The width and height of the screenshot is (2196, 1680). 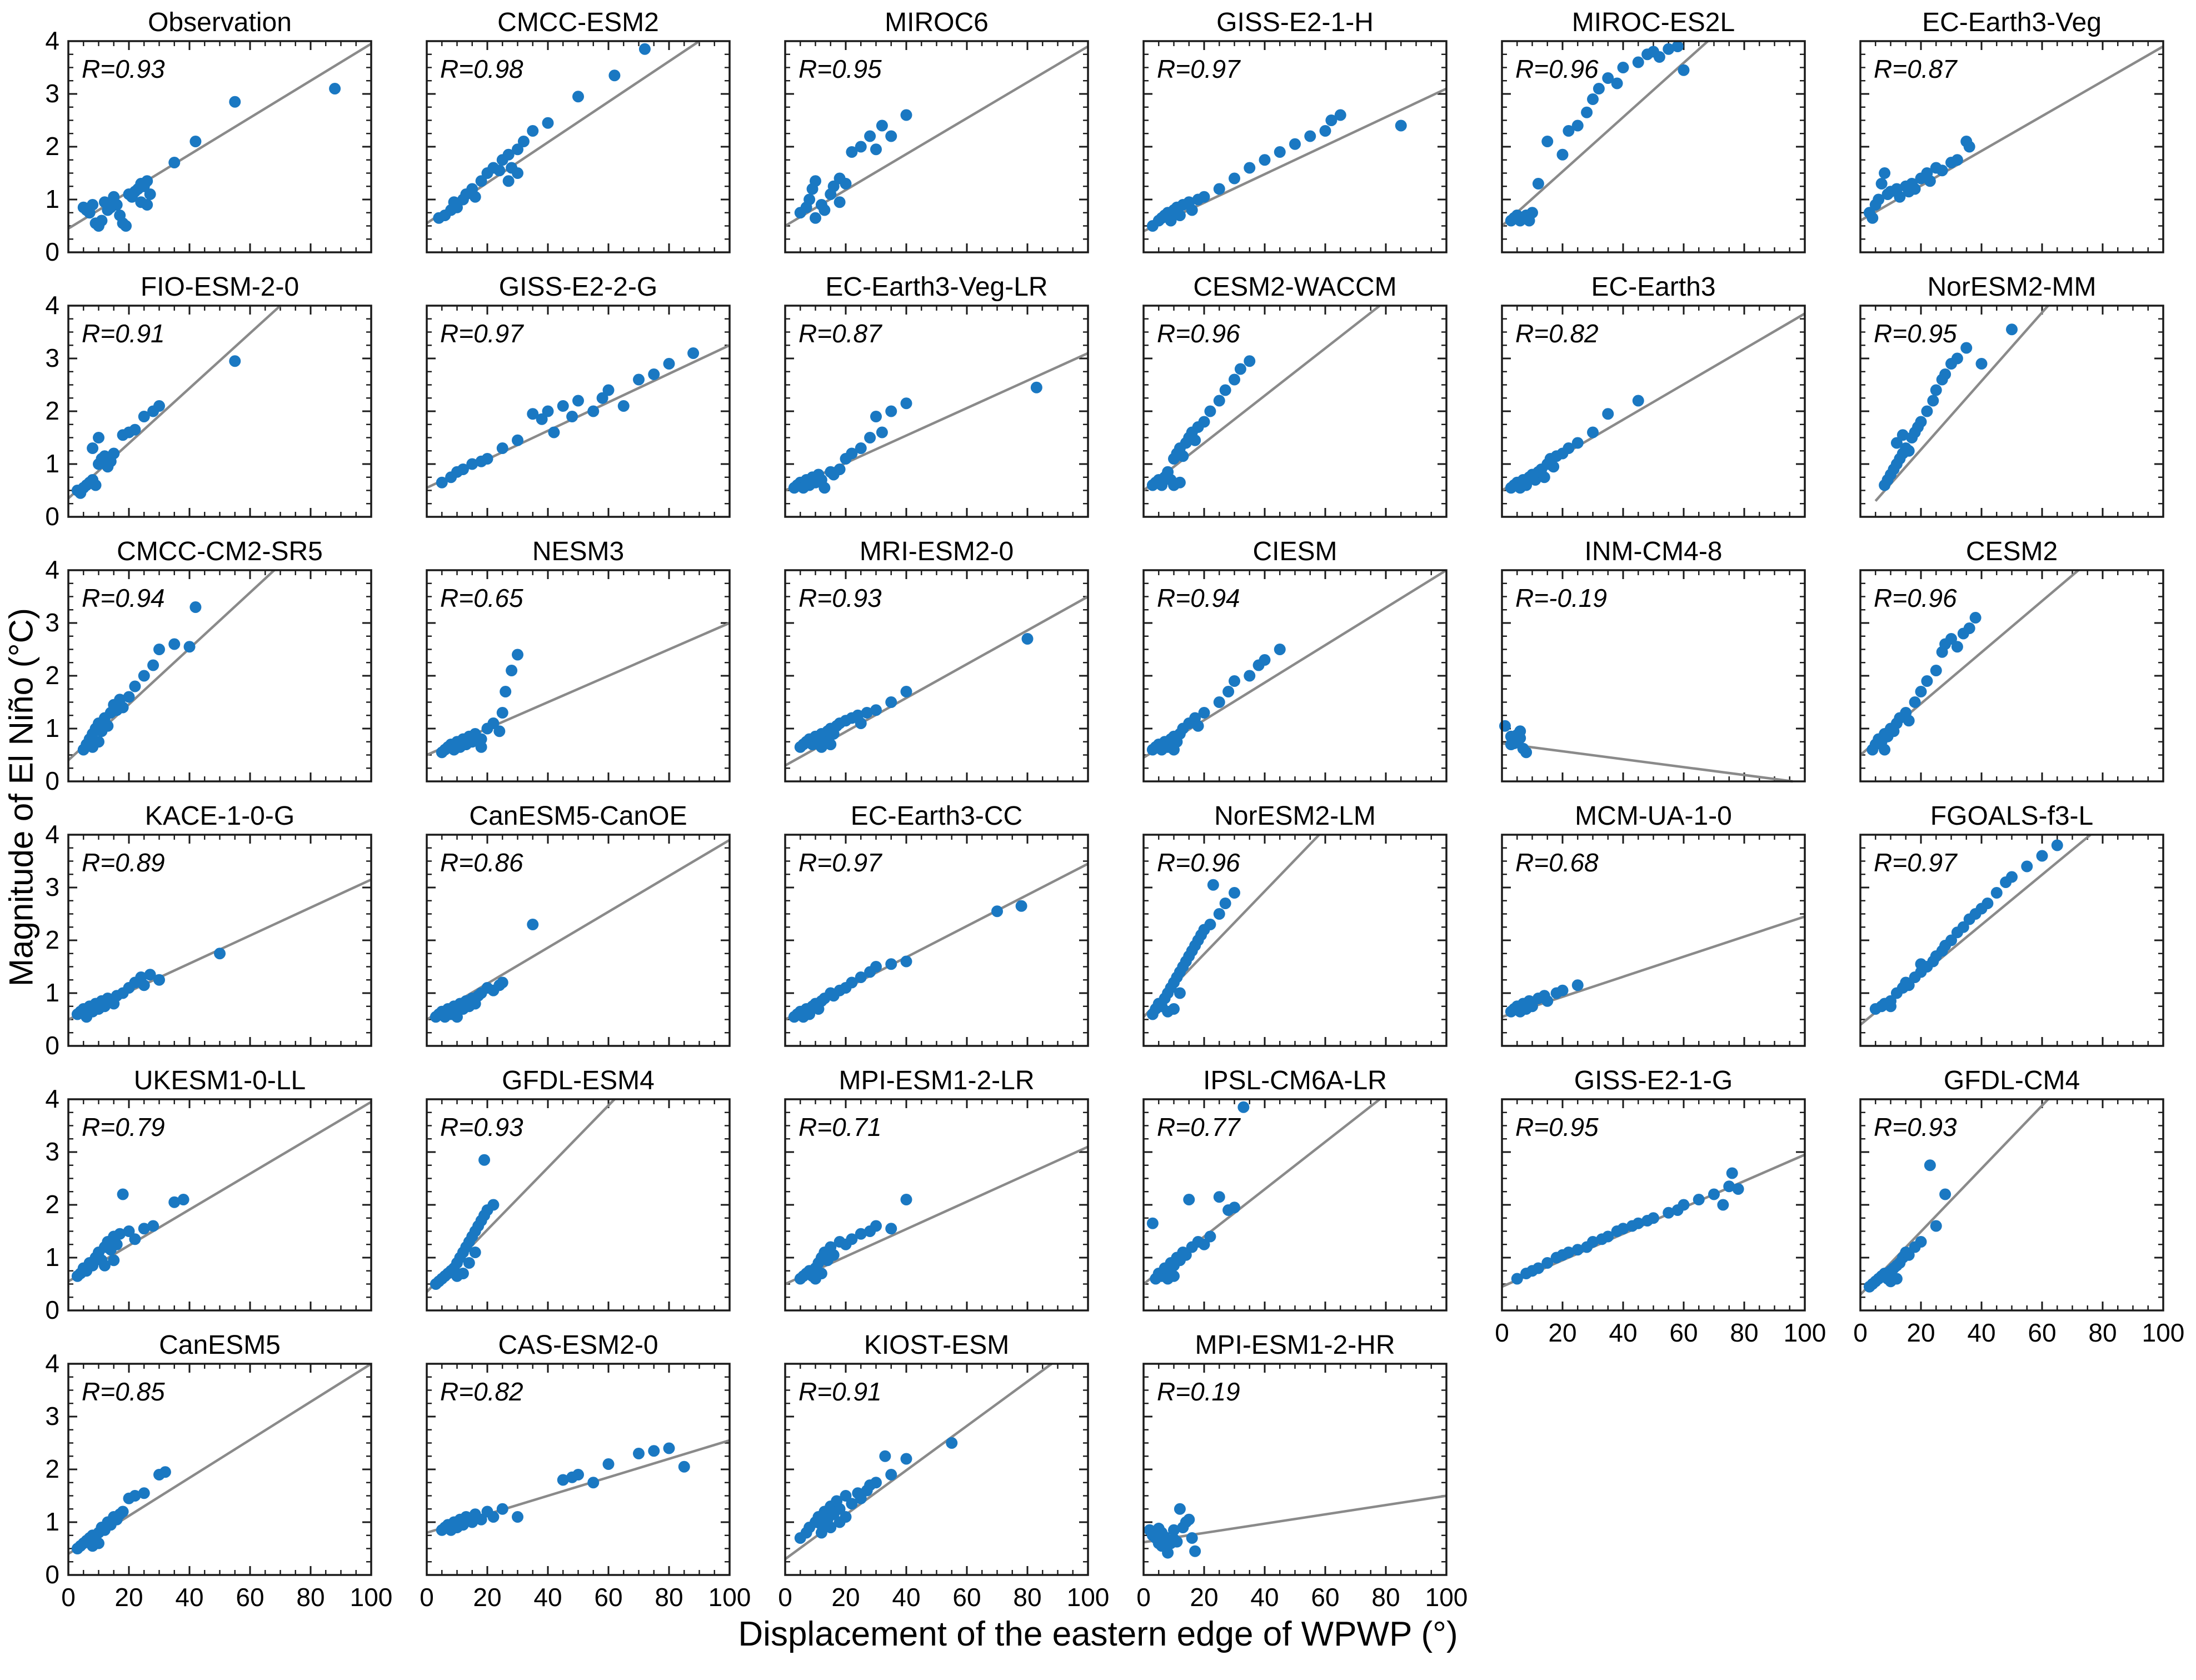 I want to click on panel-title: CMCC-CM2-SR5, so click(x=220, y=551).